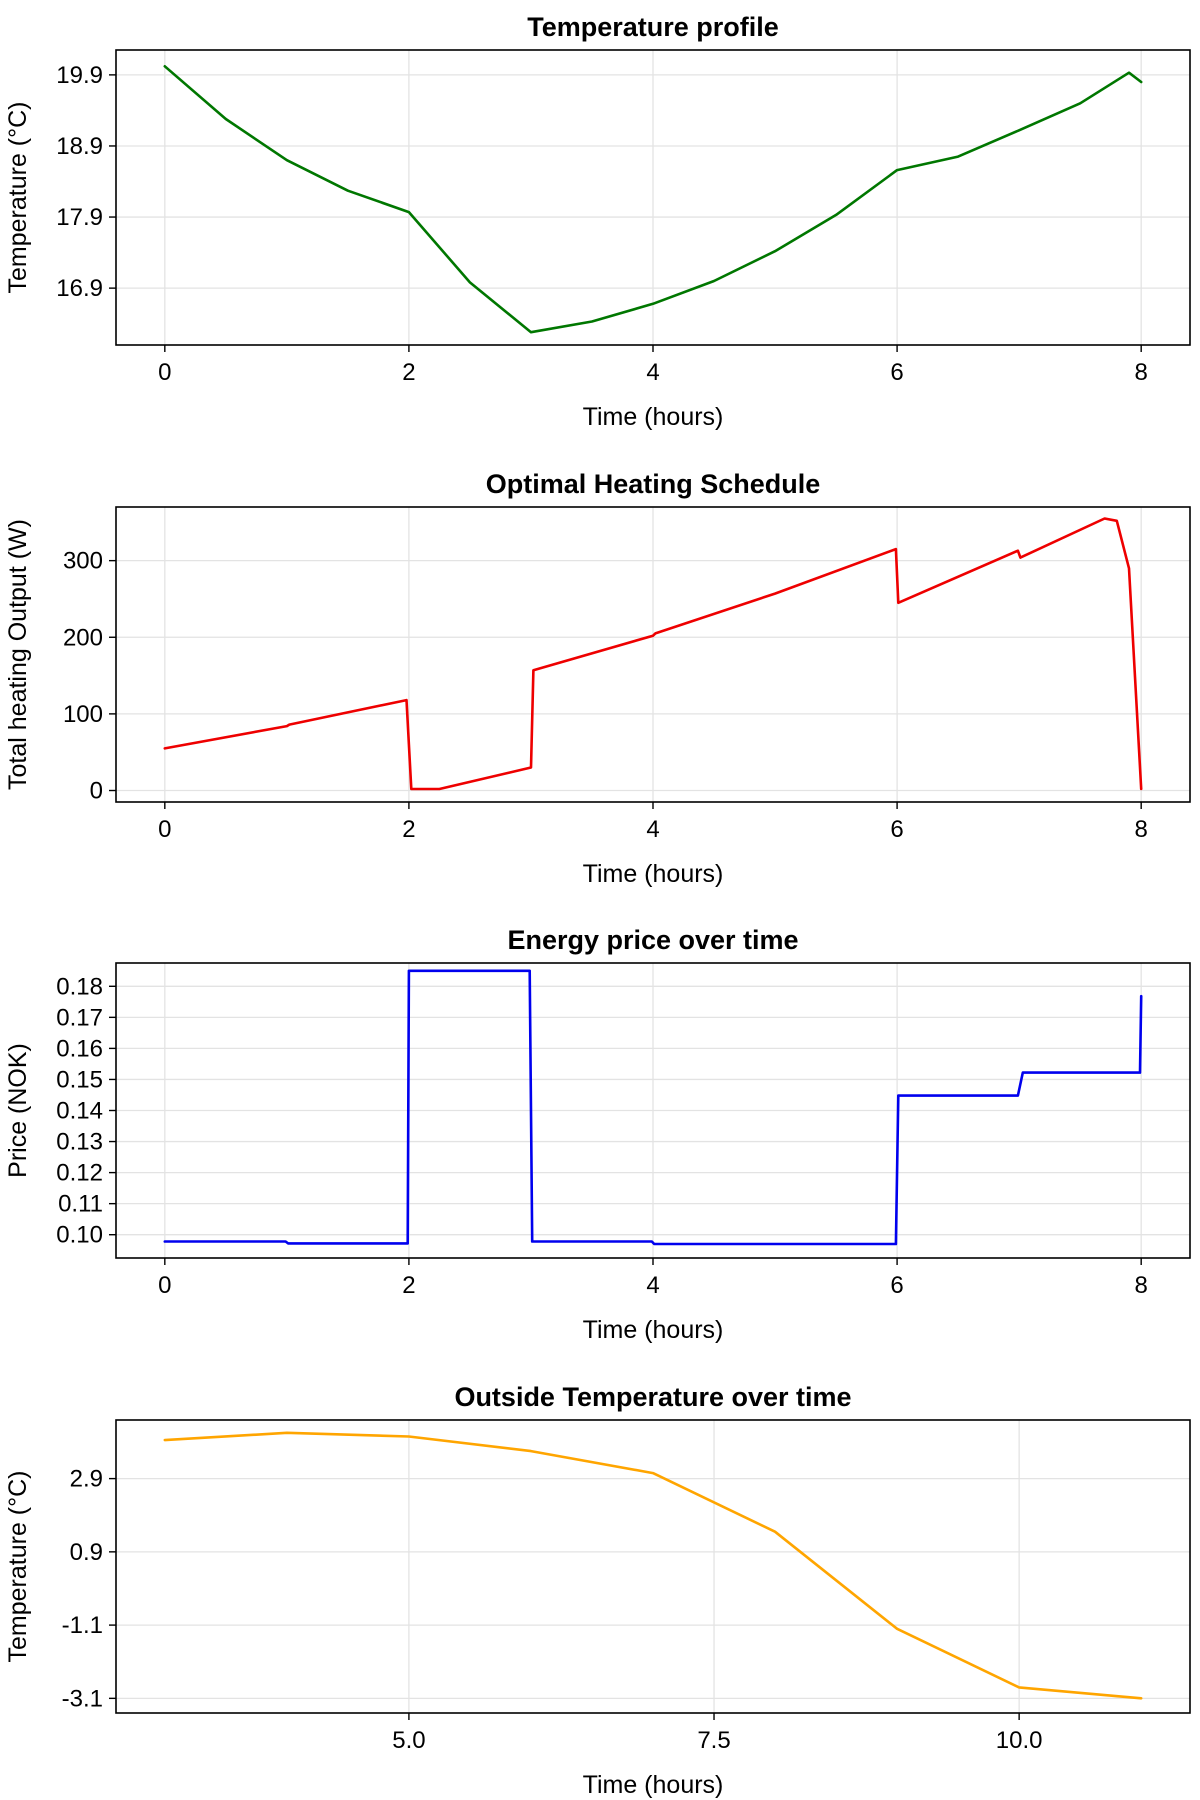  I want to click on x-tick-label: 5.0, so click(408, 1740).